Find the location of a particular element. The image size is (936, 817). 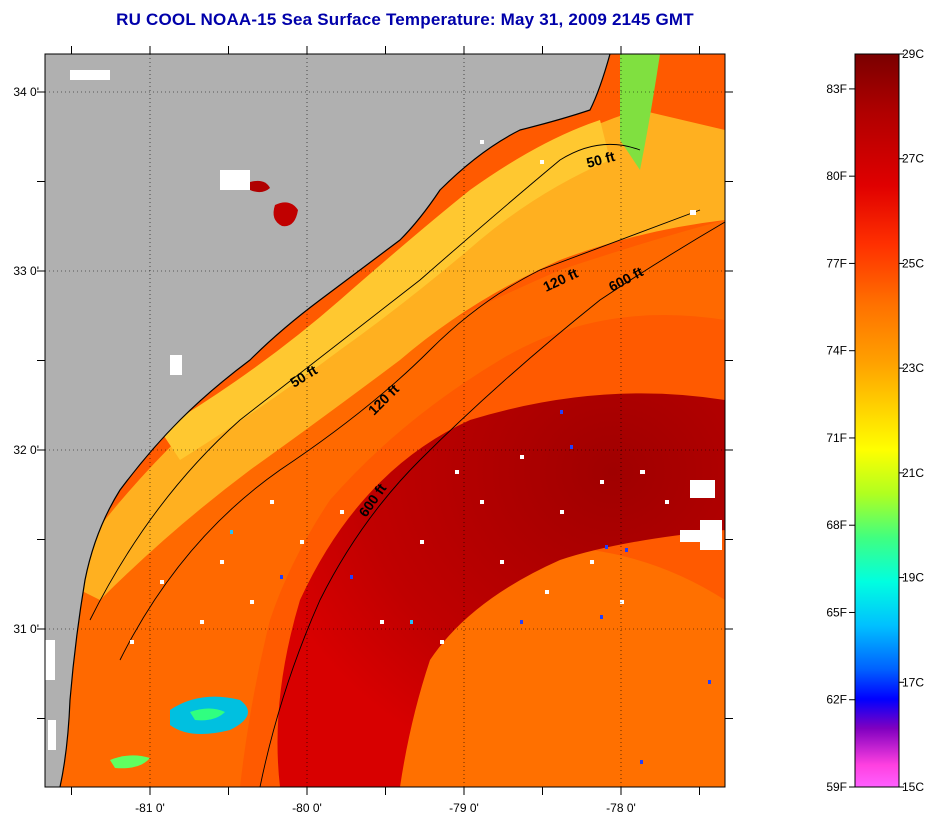

lat-label: 34 0' is located at coordinates (26, 92).